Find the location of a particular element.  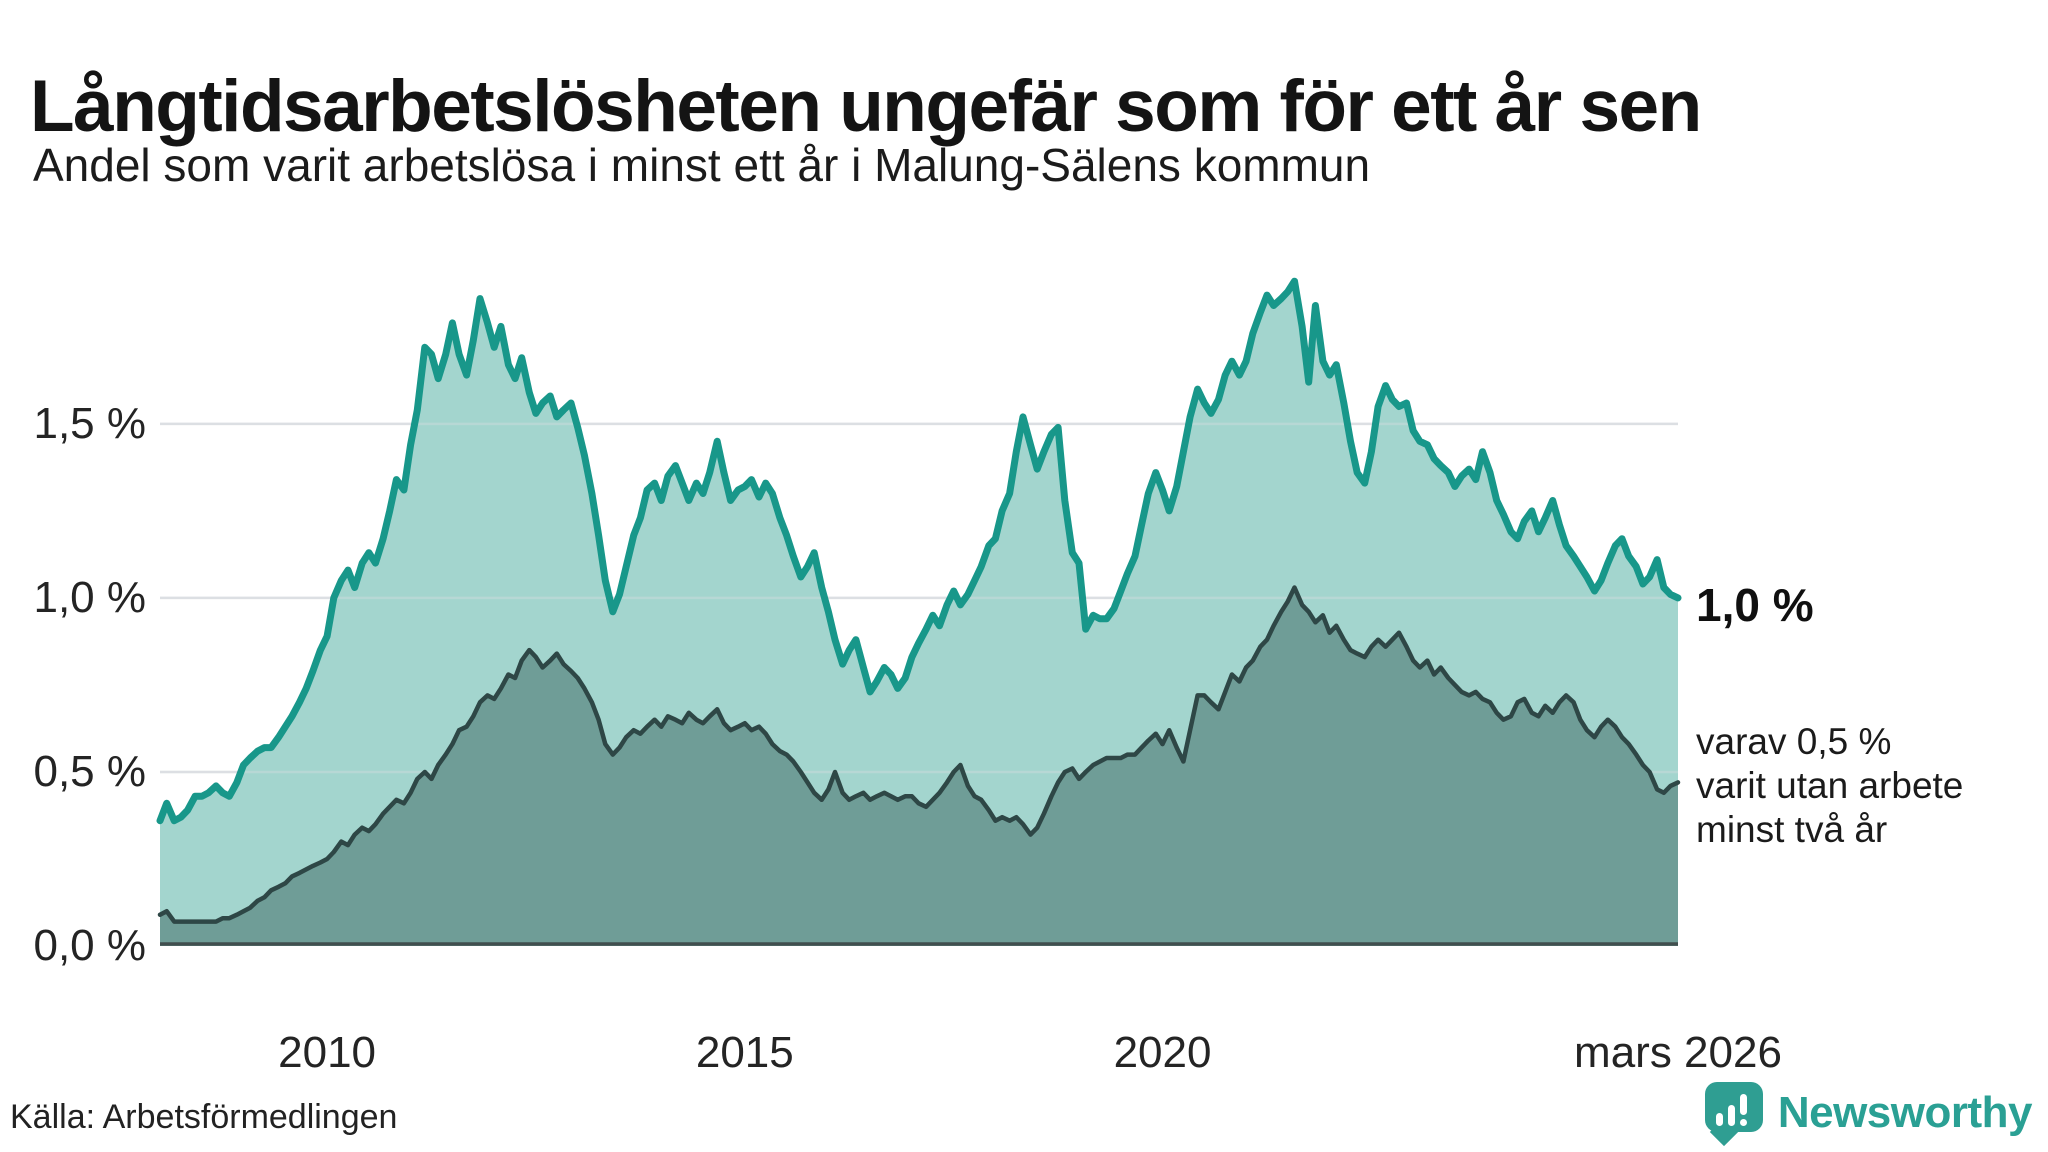

newsworthy-pin-barchart-icon is located at coordinates (1733, 1114).